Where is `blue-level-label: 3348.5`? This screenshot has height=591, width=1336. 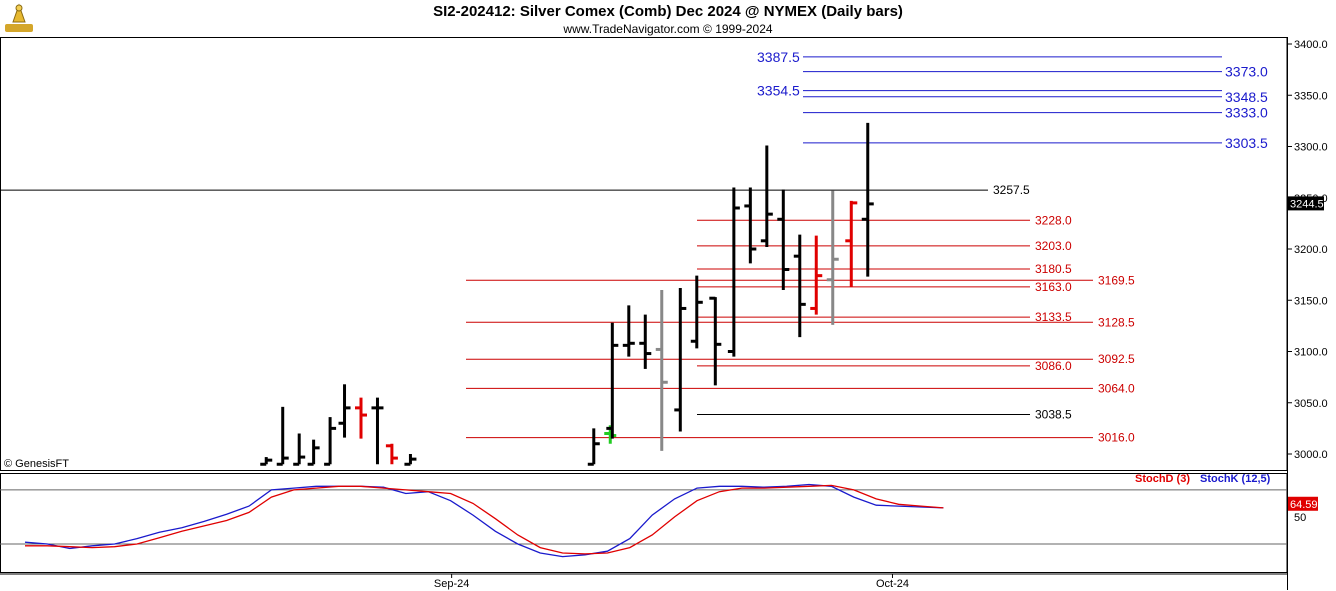 blue-level-label: 3348.5 is located at coordinates (1246, 97).